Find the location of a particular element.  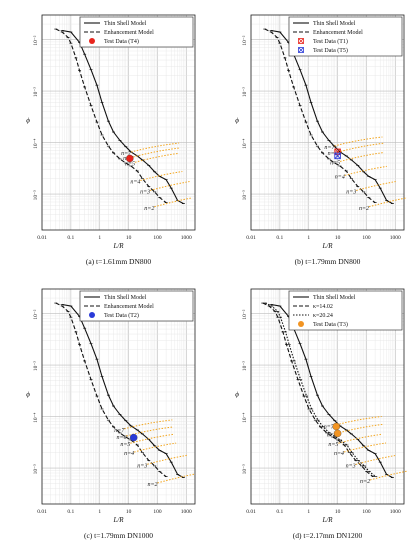

panel-caption: (a) t=1.61mm DN800 is located at coordinates (119, 261).